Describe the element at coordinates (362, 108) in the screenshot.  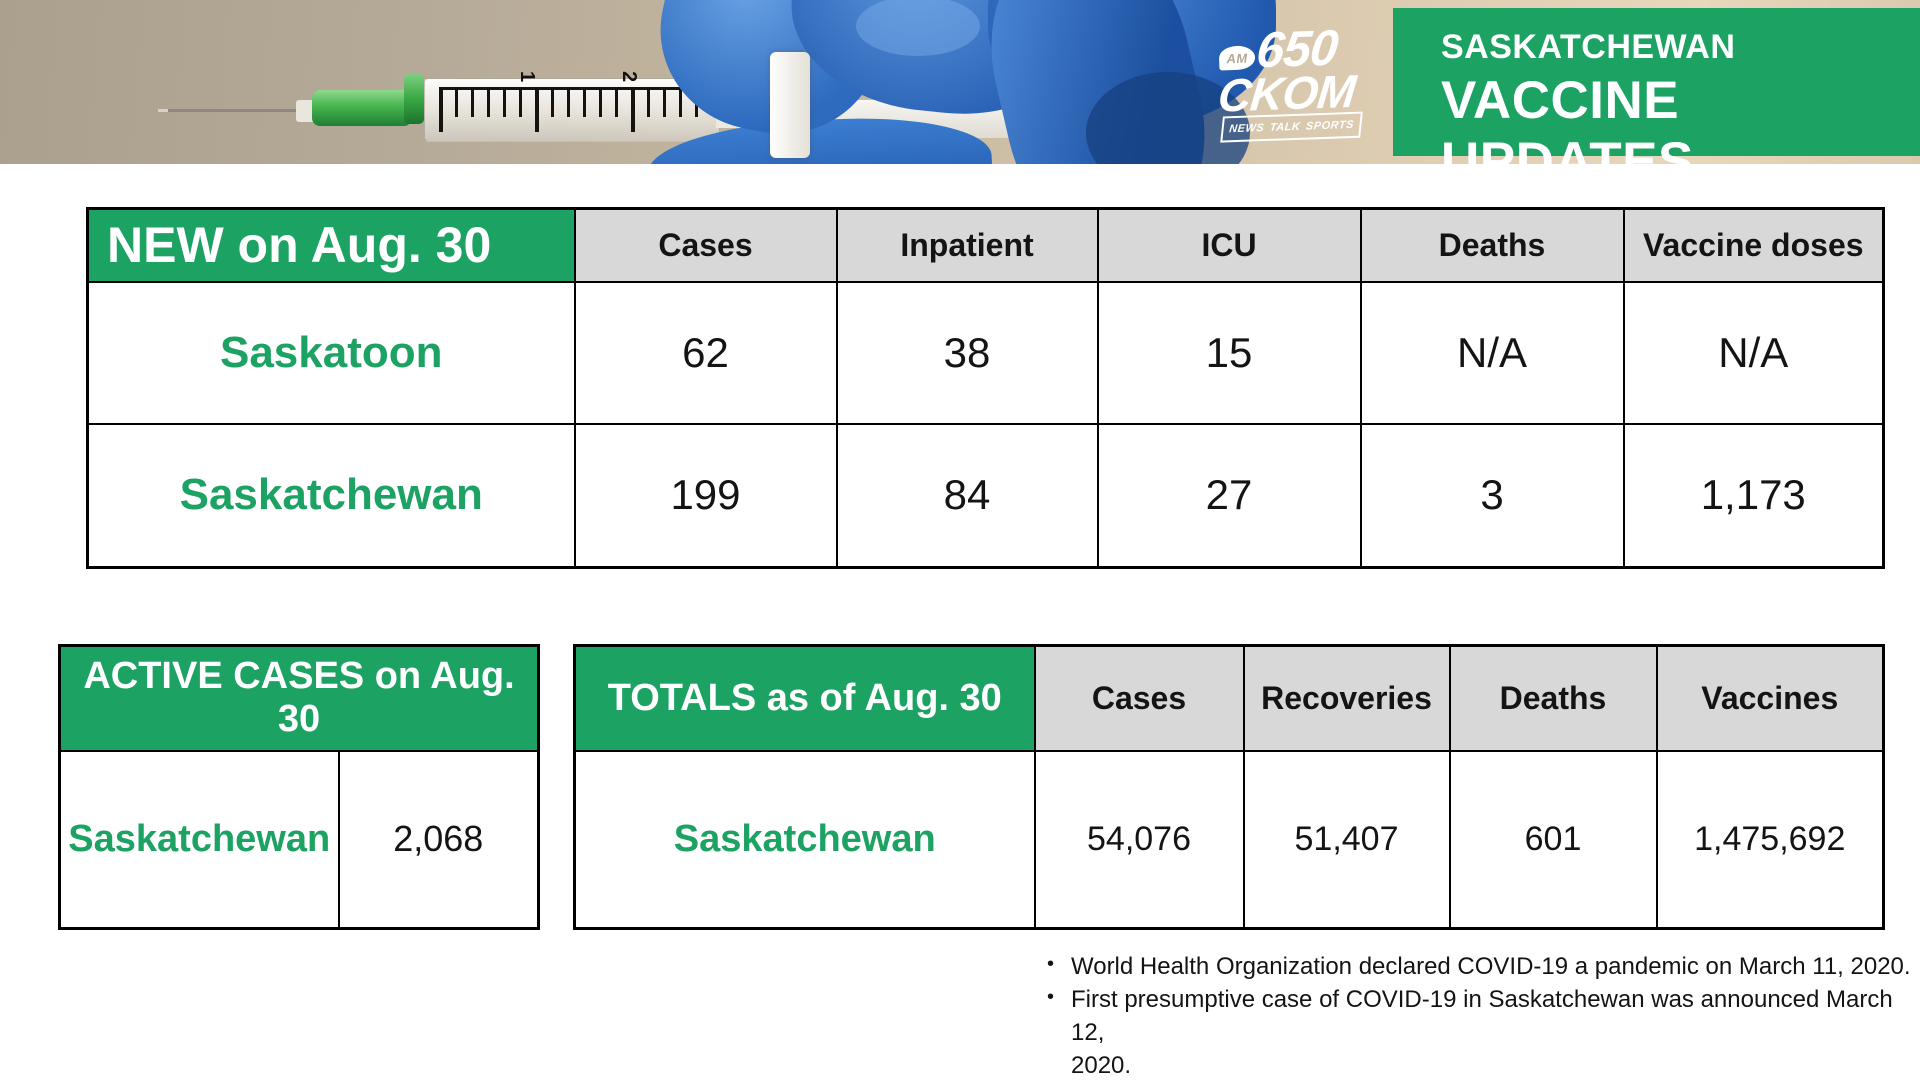
I see `syringe-hub` at that location.